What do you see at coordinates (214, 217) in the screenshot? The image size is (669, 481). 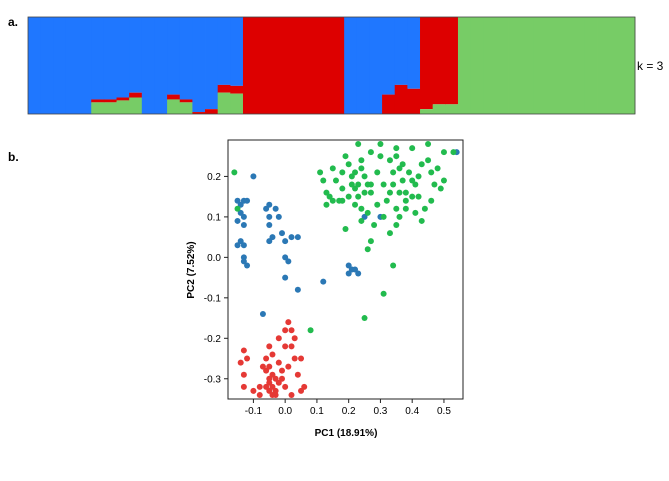 I see `y-tick-label: 0.1` at bounding box center [214, 217].